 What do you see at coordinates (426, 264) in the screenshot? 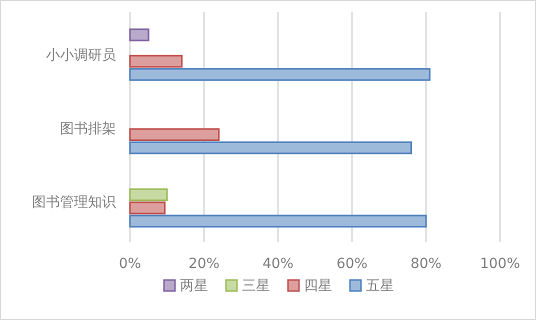
I see `x-tick-label: 80%` at bounding box center [426, 264].